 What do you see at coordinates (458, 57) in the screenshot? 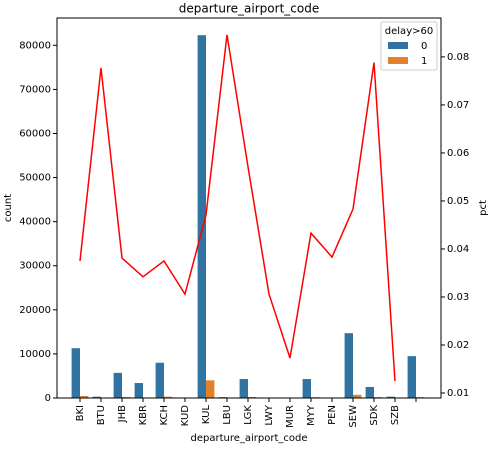
I see `y2-tick-label: 0.08` at bounding box center [458, 57].